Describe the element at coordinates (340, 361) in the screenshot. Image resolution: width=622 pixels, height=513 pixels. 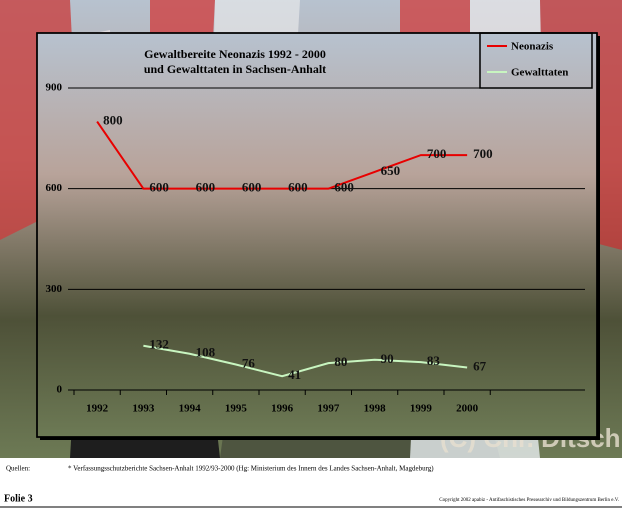
I see `data-label: 80` at that location.